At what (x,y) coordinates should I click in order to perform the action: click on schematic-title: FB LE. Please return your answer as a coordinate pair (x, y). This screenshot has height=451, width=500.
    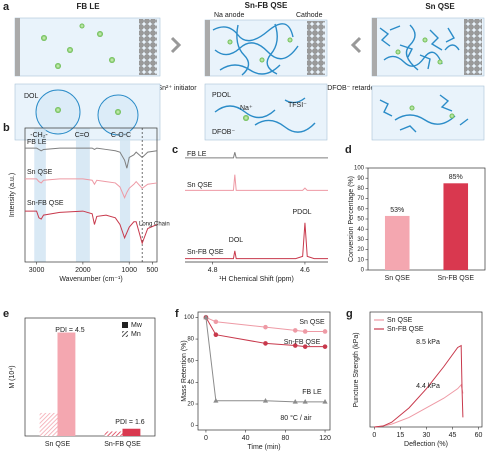
    Looking at the image, I should click on (88, 6).